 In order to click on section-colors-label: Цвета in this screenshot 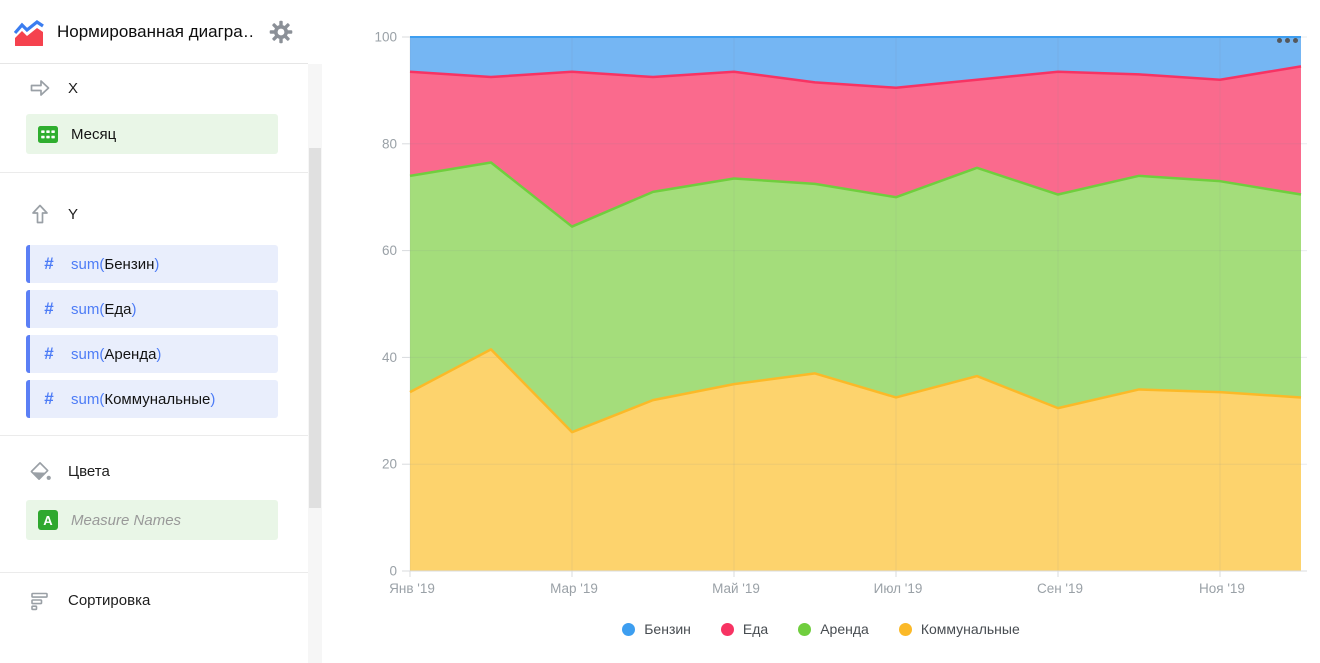, I will do `click(89, 471)`.